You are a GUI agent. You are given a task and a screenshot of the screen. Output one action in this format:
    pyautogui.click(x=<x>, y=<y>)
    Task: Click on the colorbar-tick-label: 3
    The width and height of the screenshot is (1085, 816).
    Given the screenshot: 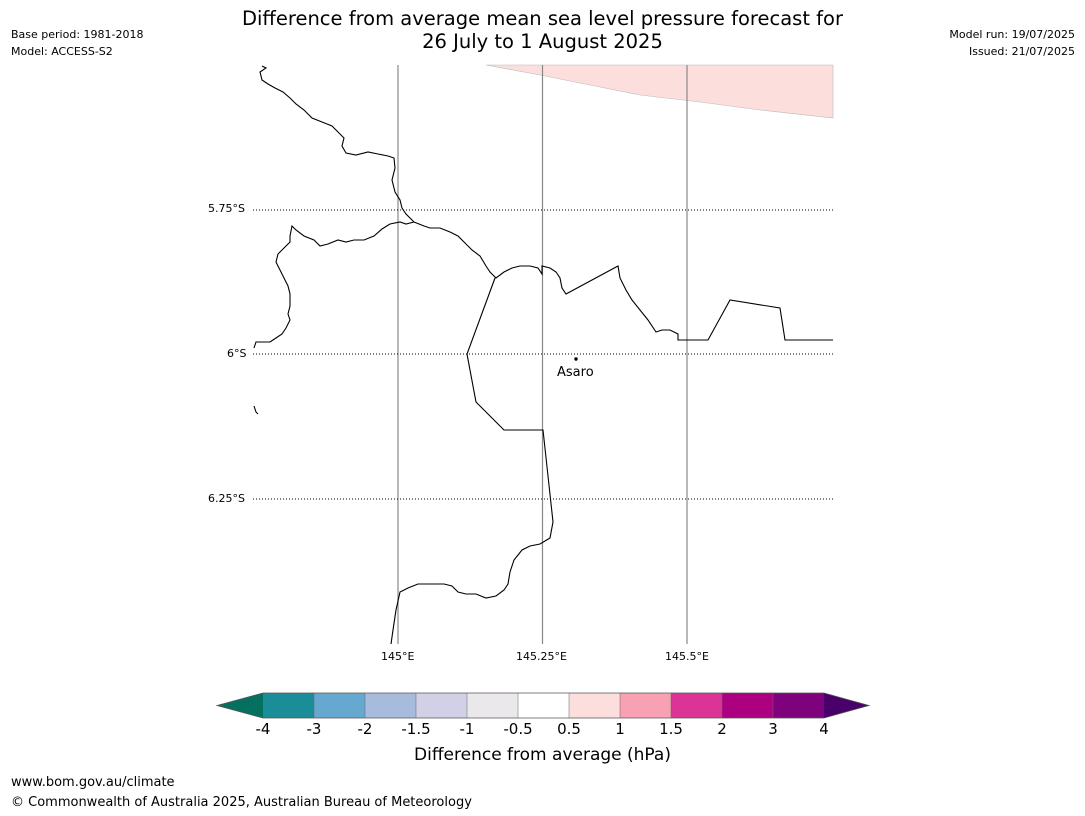 What is the action you would take?
    pyautogui.click(x=773, y=729)
    